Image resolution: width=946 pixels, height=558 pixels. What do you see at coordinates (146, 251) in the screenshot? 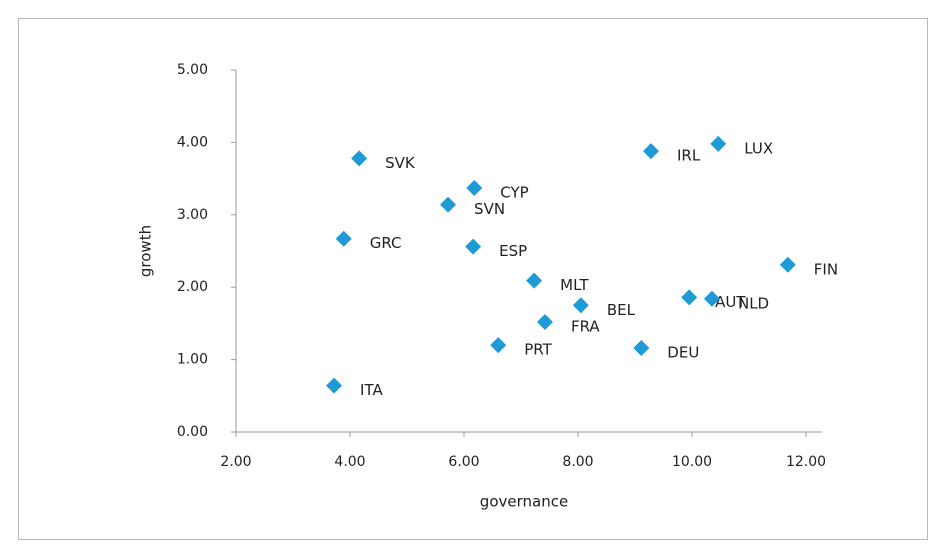
I see `y-axis-label: growth` at bounding box center [146, 251].